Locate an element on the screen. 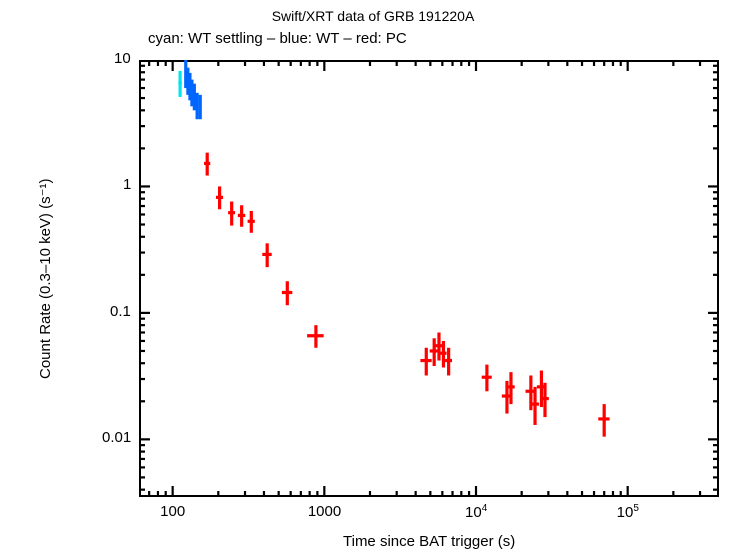 The height and width of the screenshot is (558, 746). x-axis-label: Time since BAT trigger (s) is located at coordinates (429, 541).